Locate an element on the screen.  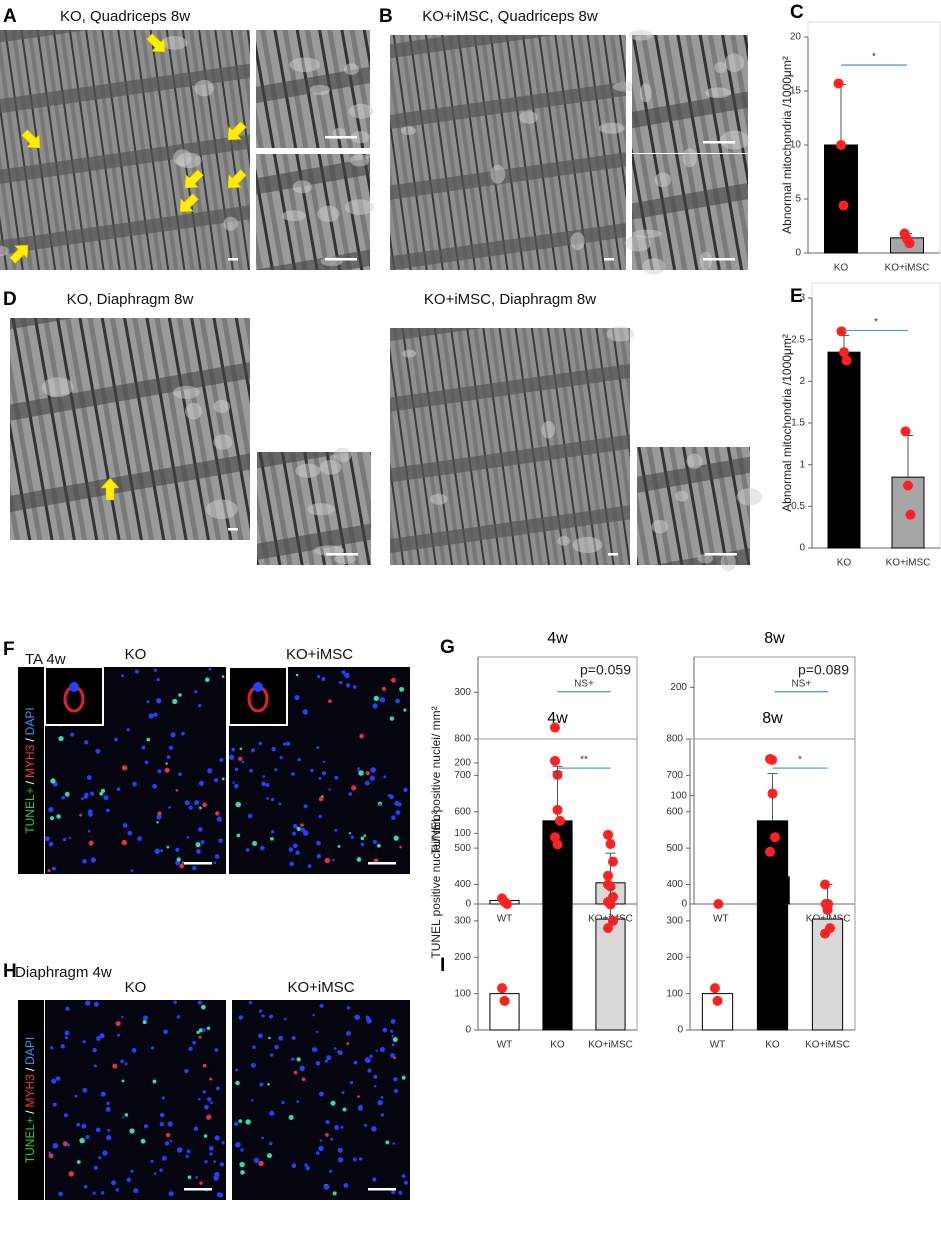
y-tick-label: 200 is located at coordinates (678, 687).